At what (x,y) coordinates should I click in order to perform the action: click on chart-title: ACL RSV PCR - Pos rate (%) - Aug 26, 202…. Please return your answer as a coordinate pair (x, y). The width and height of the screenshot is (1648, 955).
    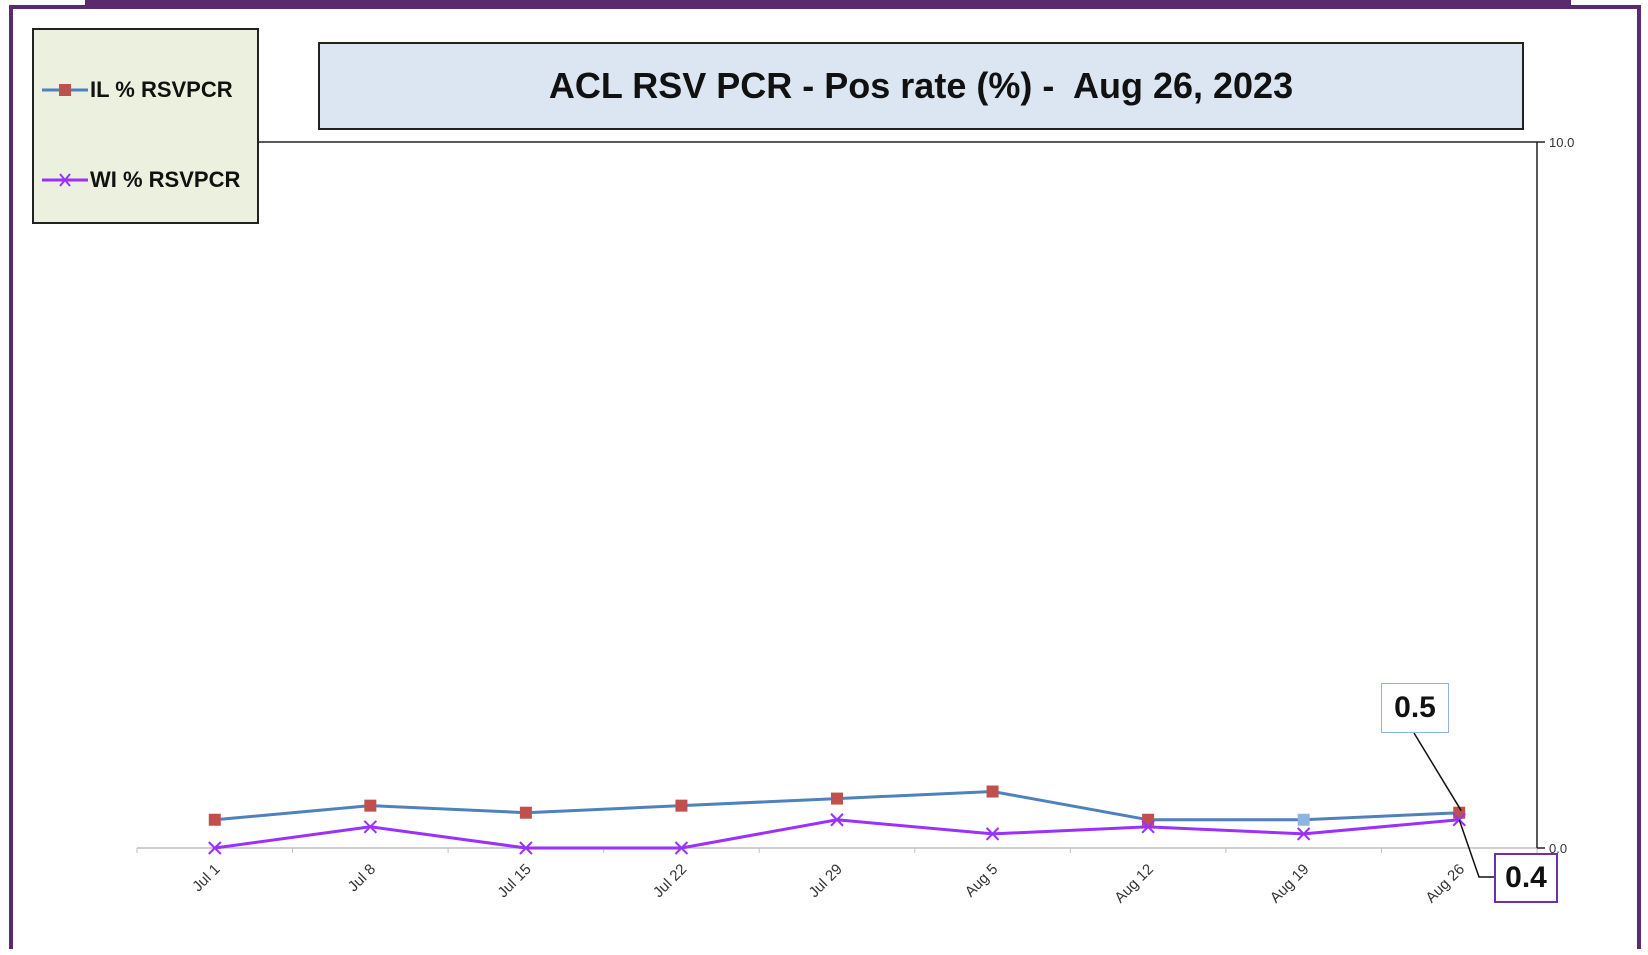
    Looking at the image, I should click on (921, 86).